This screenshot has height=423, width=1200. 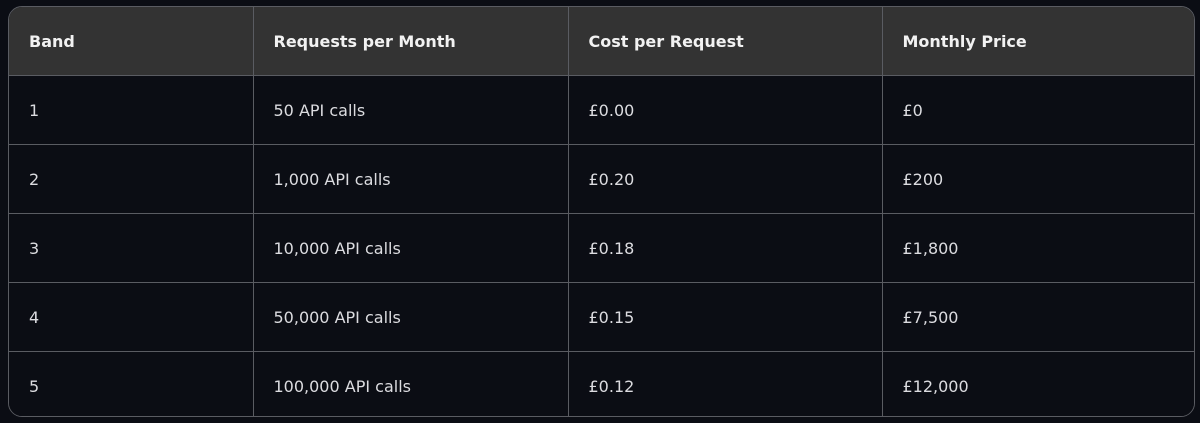 What do you see at coordinates (131, 41) in the screenshot?
I see `header-band: Band` at bounding box center [131, 41].